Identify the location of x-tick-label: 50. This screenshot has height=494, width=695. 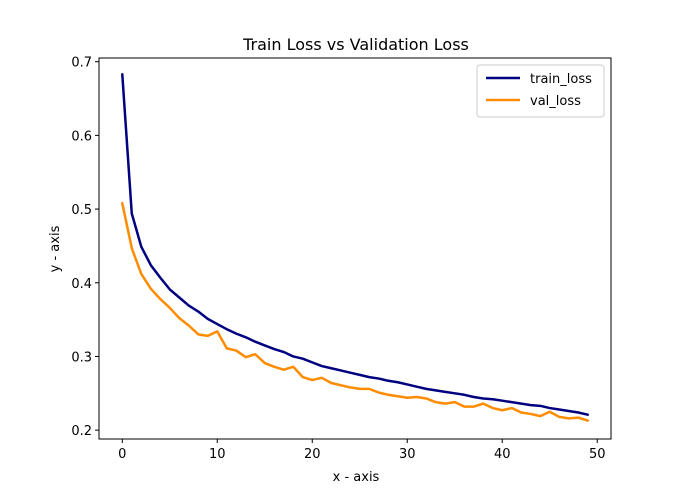
(597, 454).